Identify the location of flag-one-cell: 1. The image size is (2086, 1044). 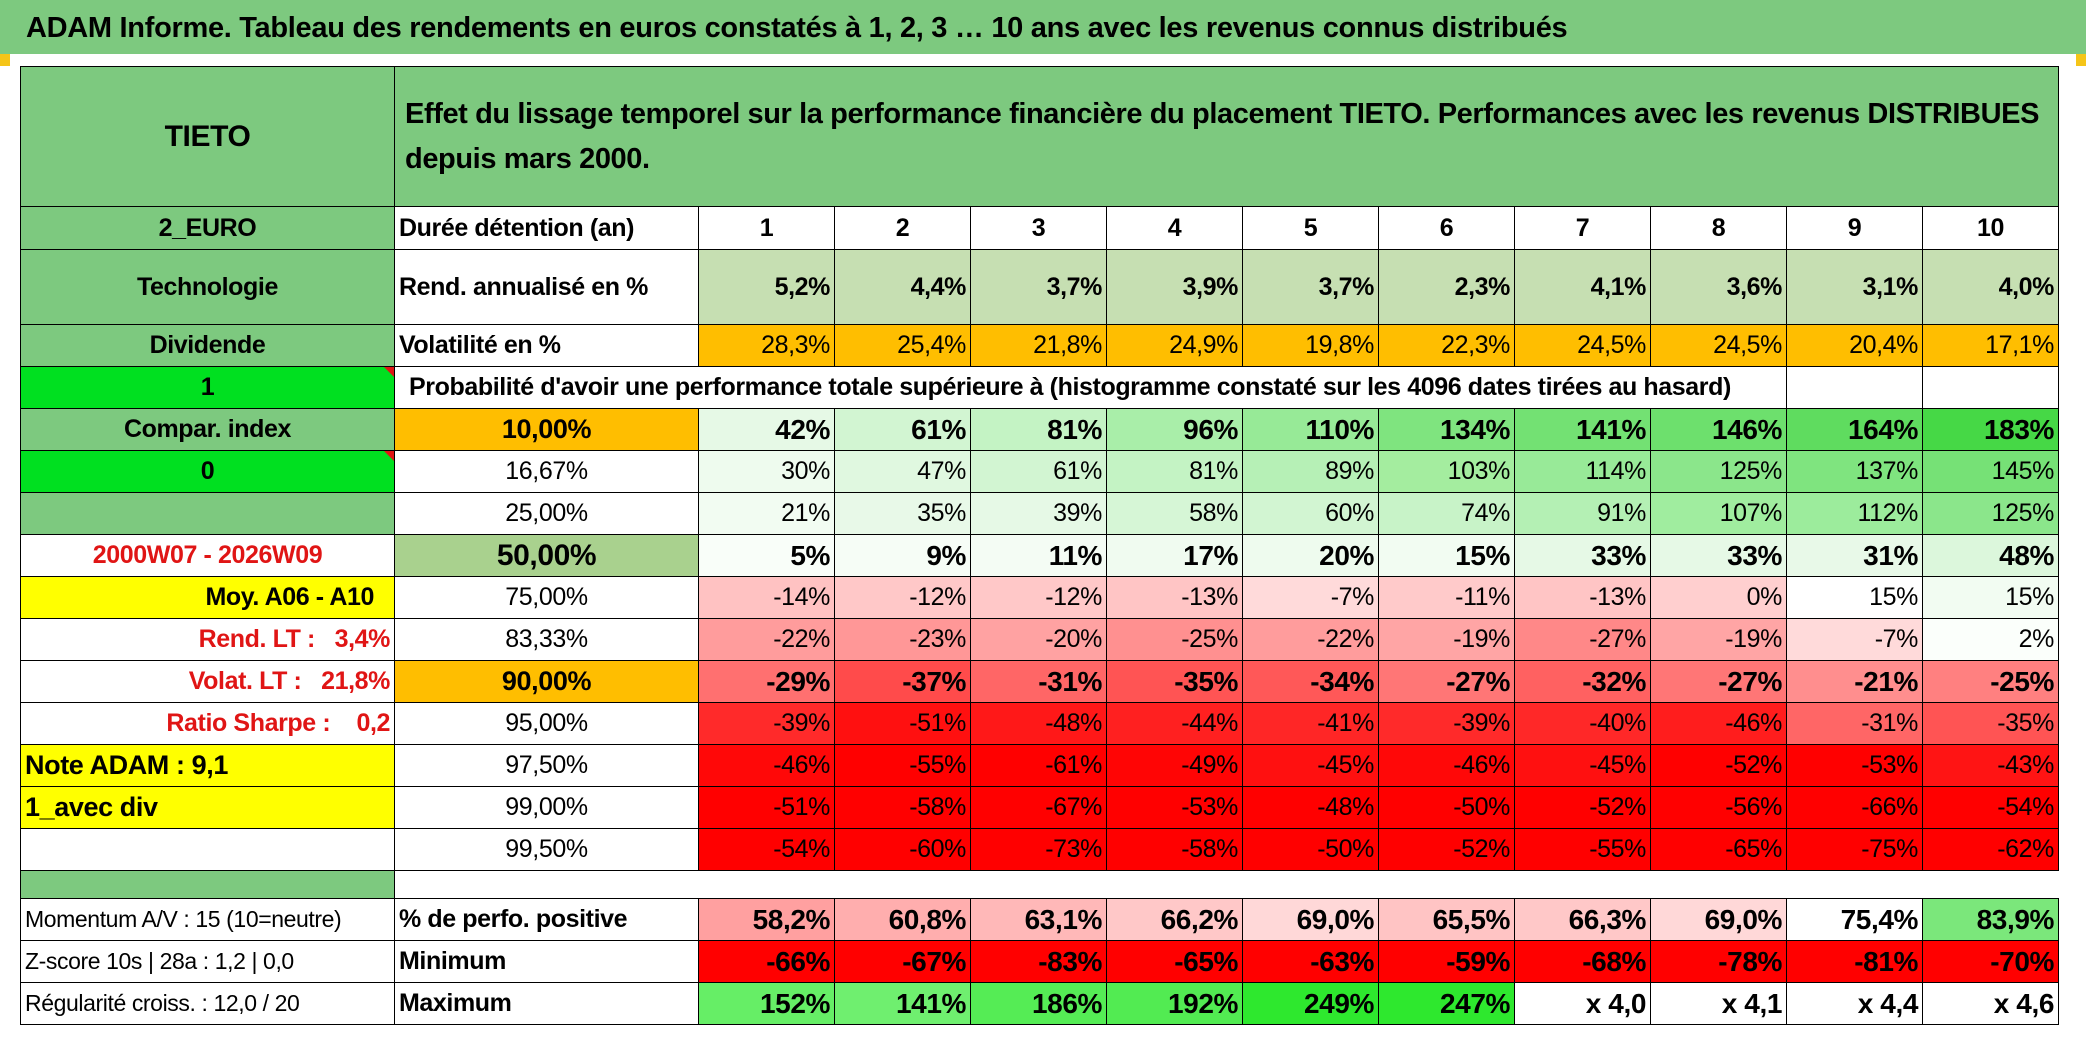
(208, 388).